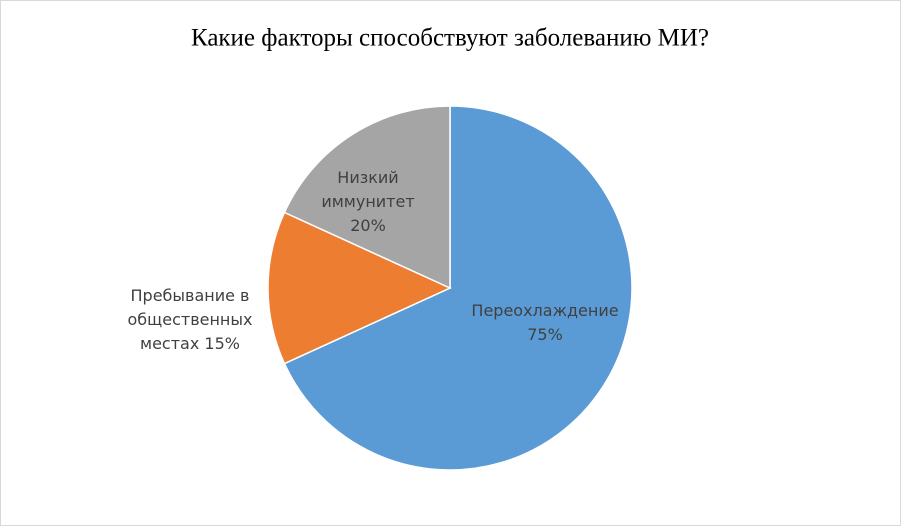 The height and width of the screenshot is (526, 901). What do you see at coordinates (368, 189) in the screenshot?
I see `label-category: Низкий иммунитет` at bounding box center [368, 189].